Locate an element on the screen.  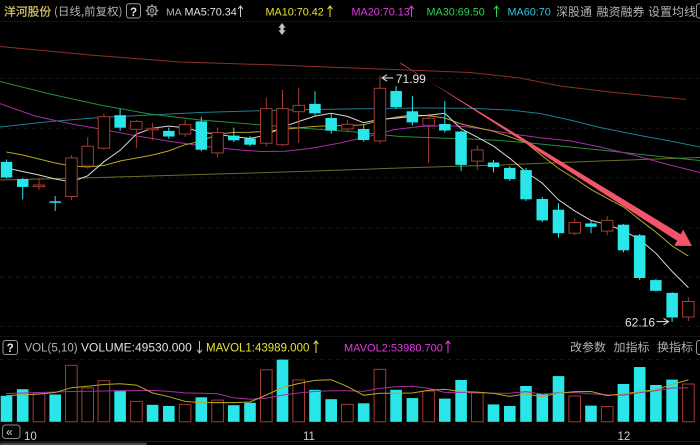
svg-text: 62.16 is located at coordinates (640, 322).